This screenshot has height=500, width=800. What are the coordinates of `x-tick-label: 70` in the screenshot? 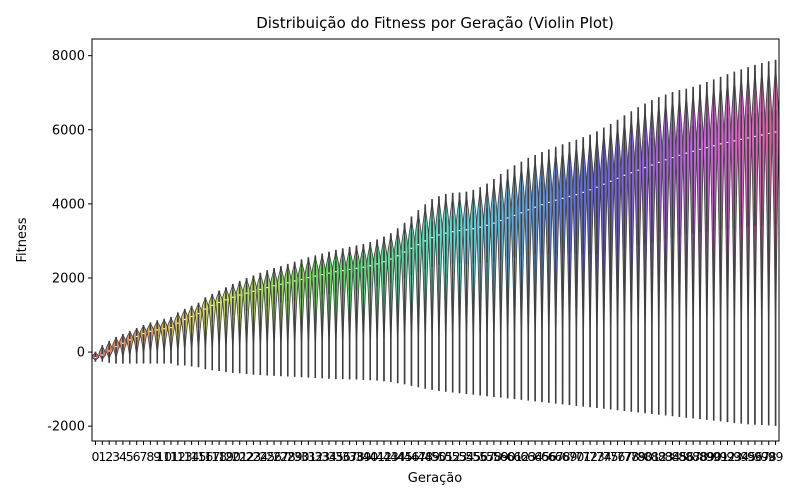 It's located at (576, 456).